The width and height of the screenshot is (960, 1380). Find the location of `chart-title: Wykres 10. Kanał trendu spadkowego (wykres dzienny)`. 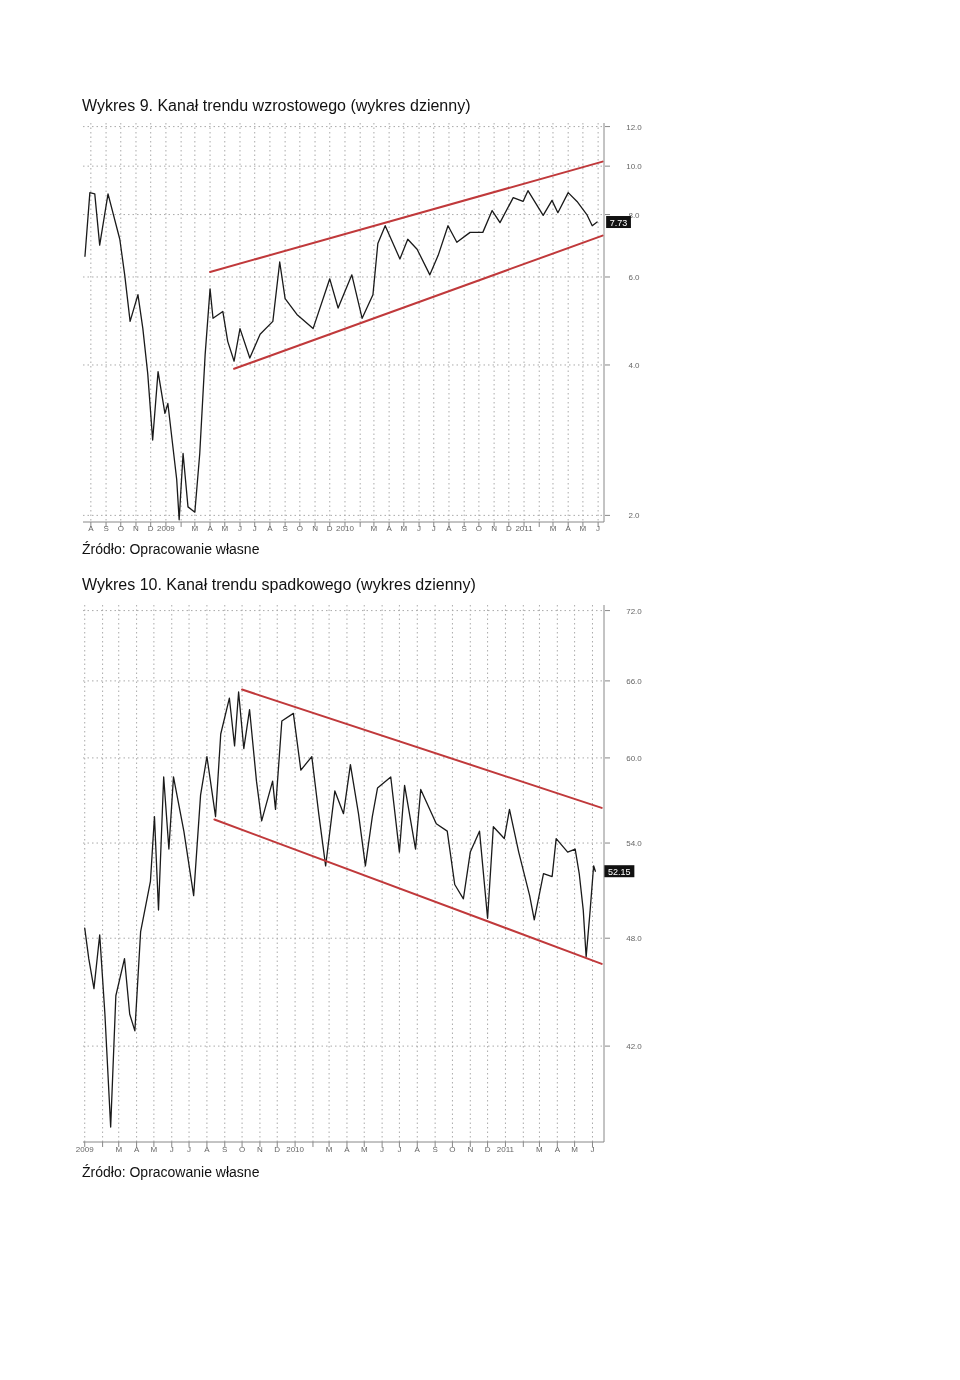

chart-title: Wykres 10. Kanał trendu spadkowego (wykres dzienny) is located at coordinates (279, 584).